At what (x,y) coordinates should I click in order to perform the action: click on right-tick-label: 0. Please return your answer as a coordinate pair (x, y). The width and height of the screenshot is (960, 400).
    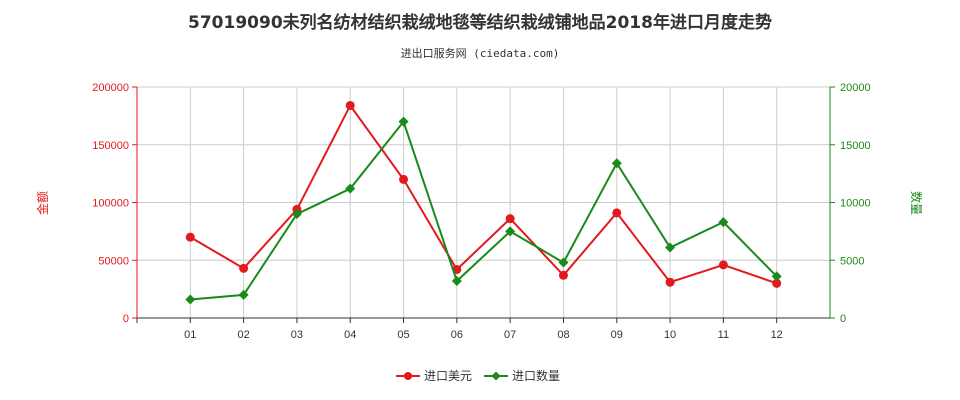
    Looking at the image, I should click on (843, 319).